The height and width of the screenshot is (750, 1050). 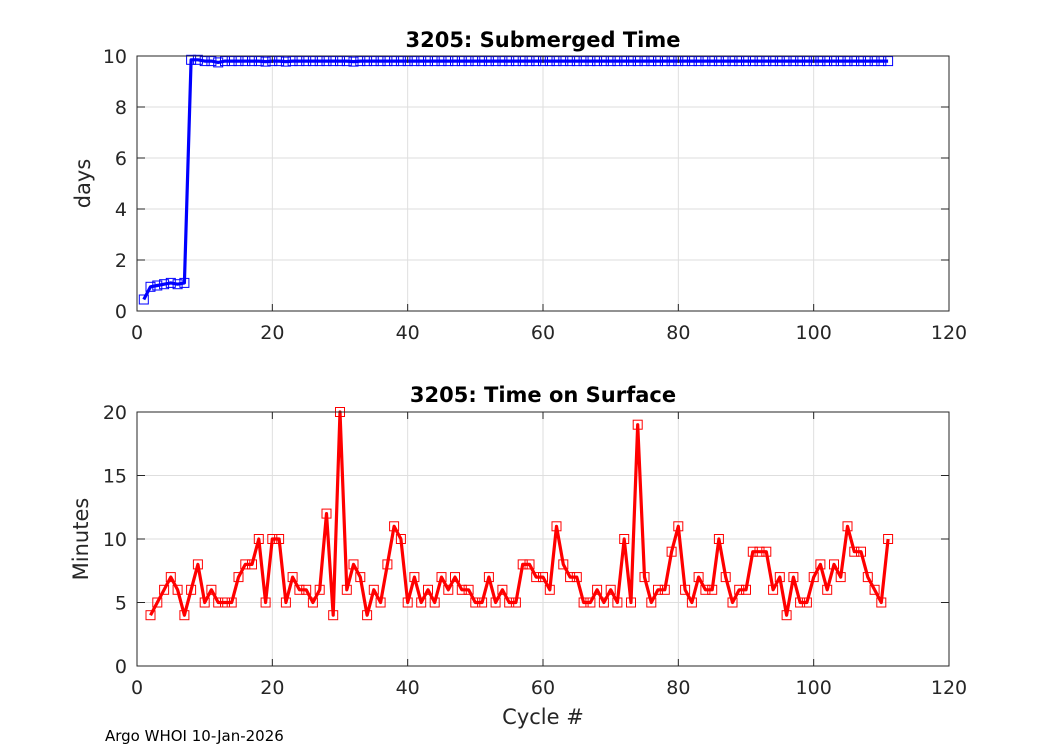 I want to click on y-axis-label: days, so click(x=83, y=184).